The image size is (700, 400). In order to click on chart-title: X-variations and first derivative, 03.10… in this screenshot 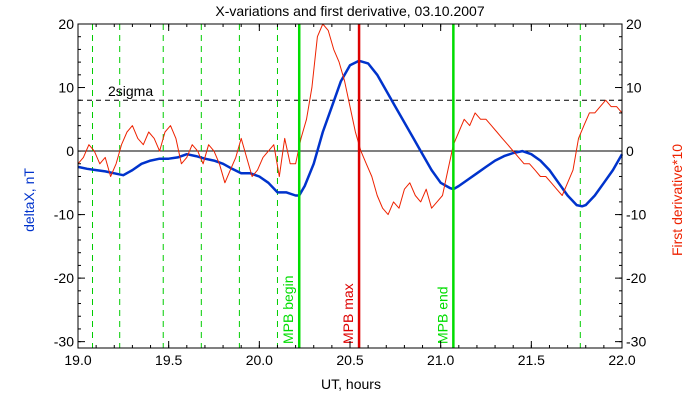, I will do `click(349, 11)`.